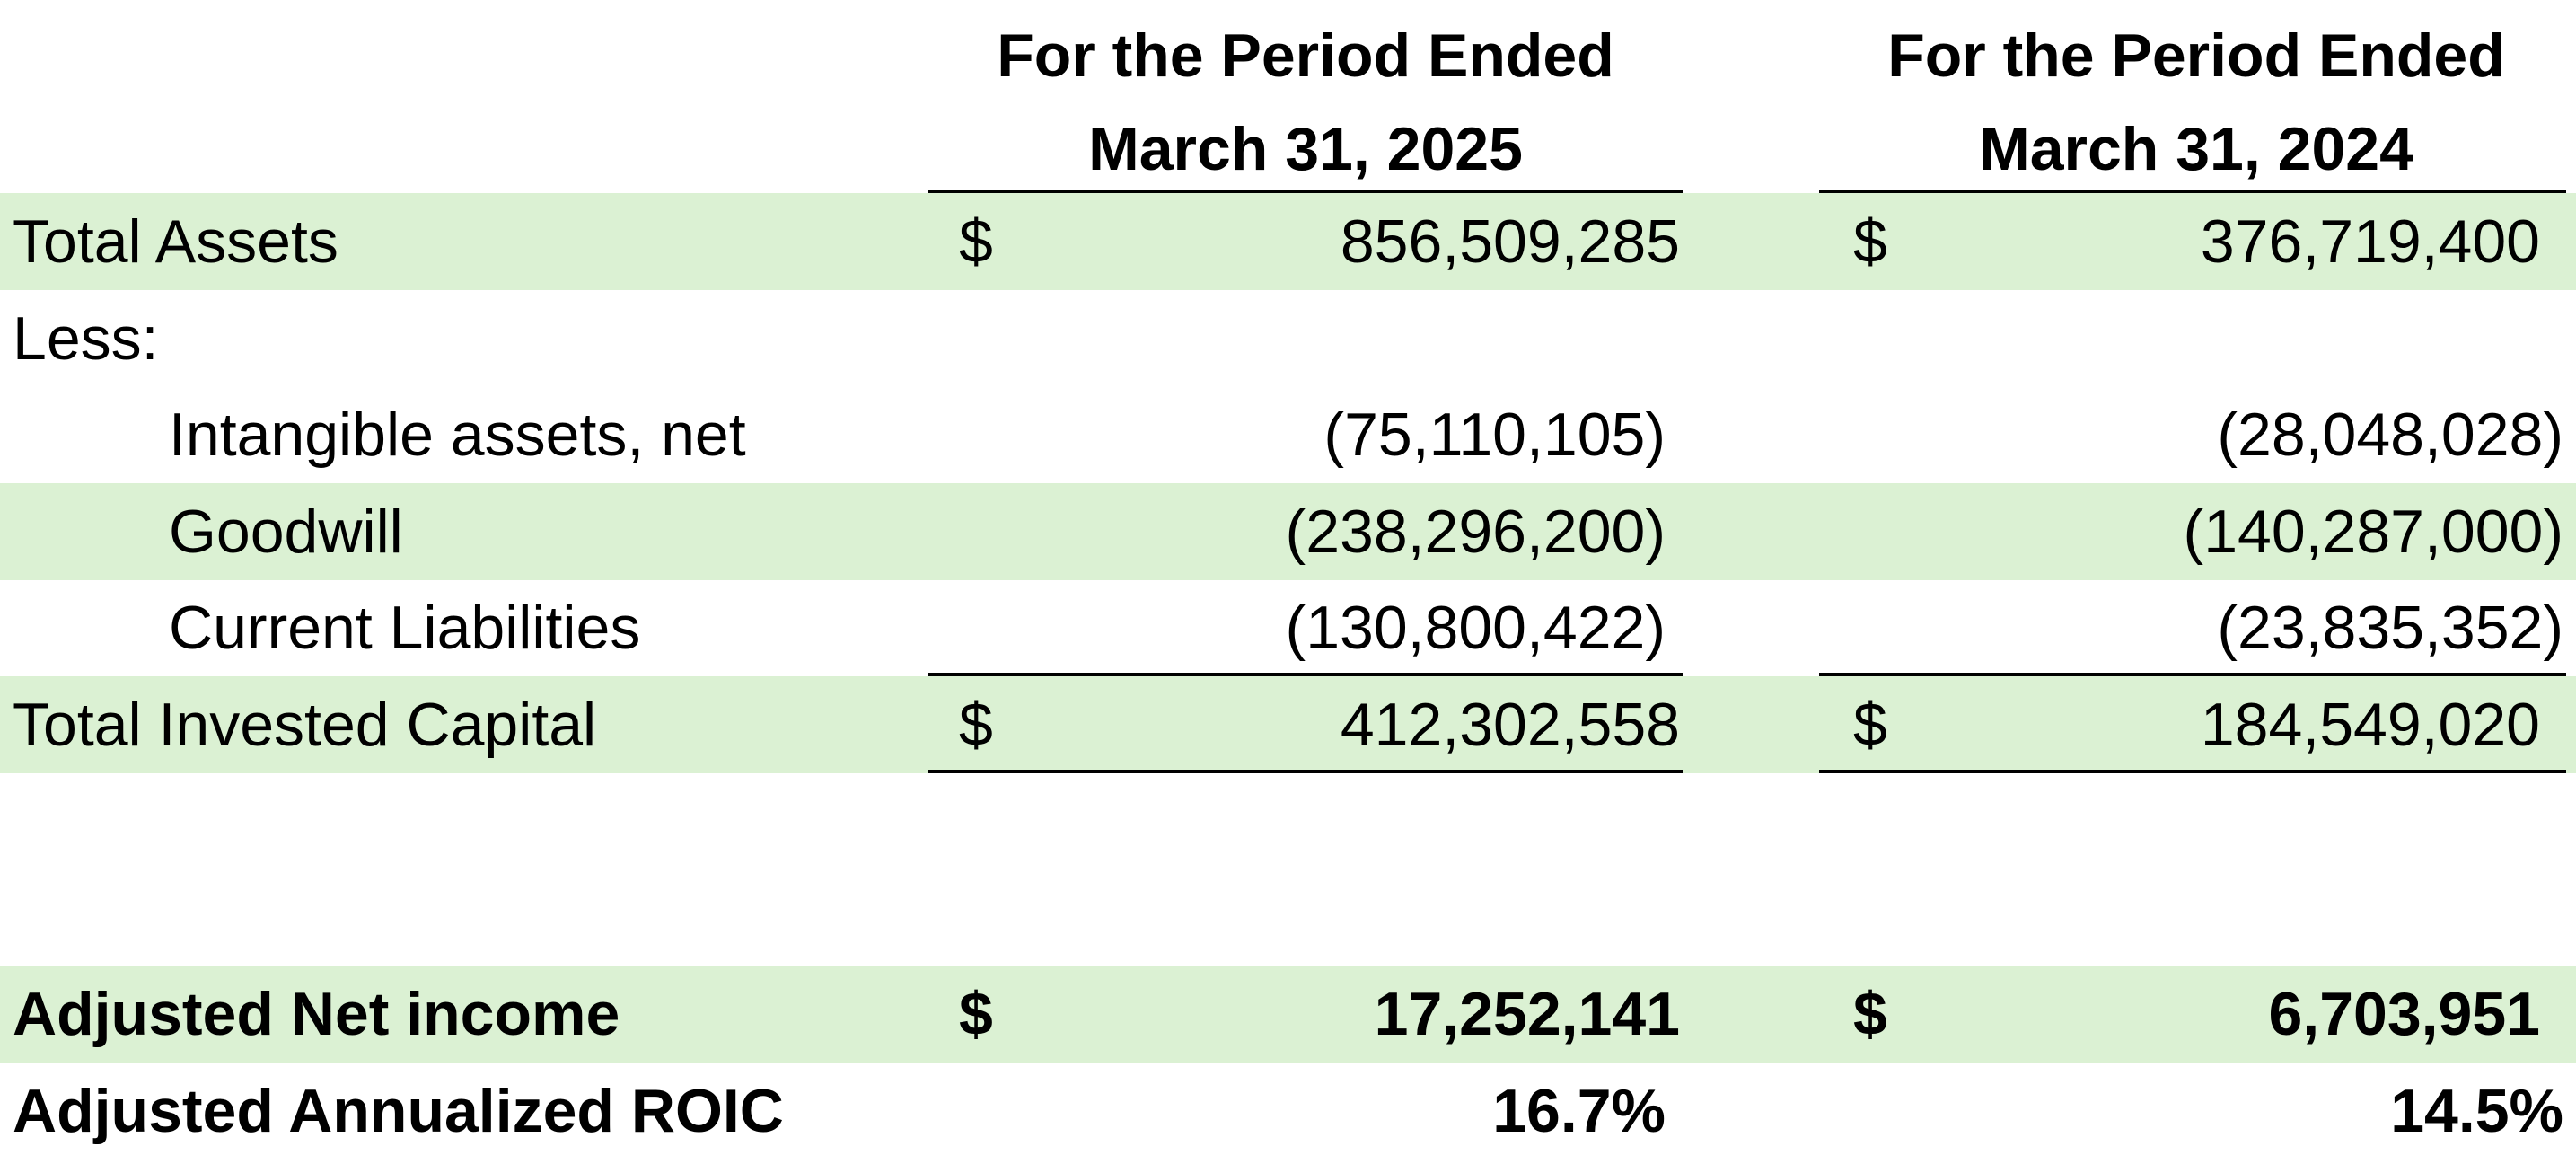 Image resolution: width=2576 pixels, height=1164 pixels. Describe the element at coordinates (1475, 532) in the screenshot. I see `goodwill-2025-value: (238,296,200)` at that location.